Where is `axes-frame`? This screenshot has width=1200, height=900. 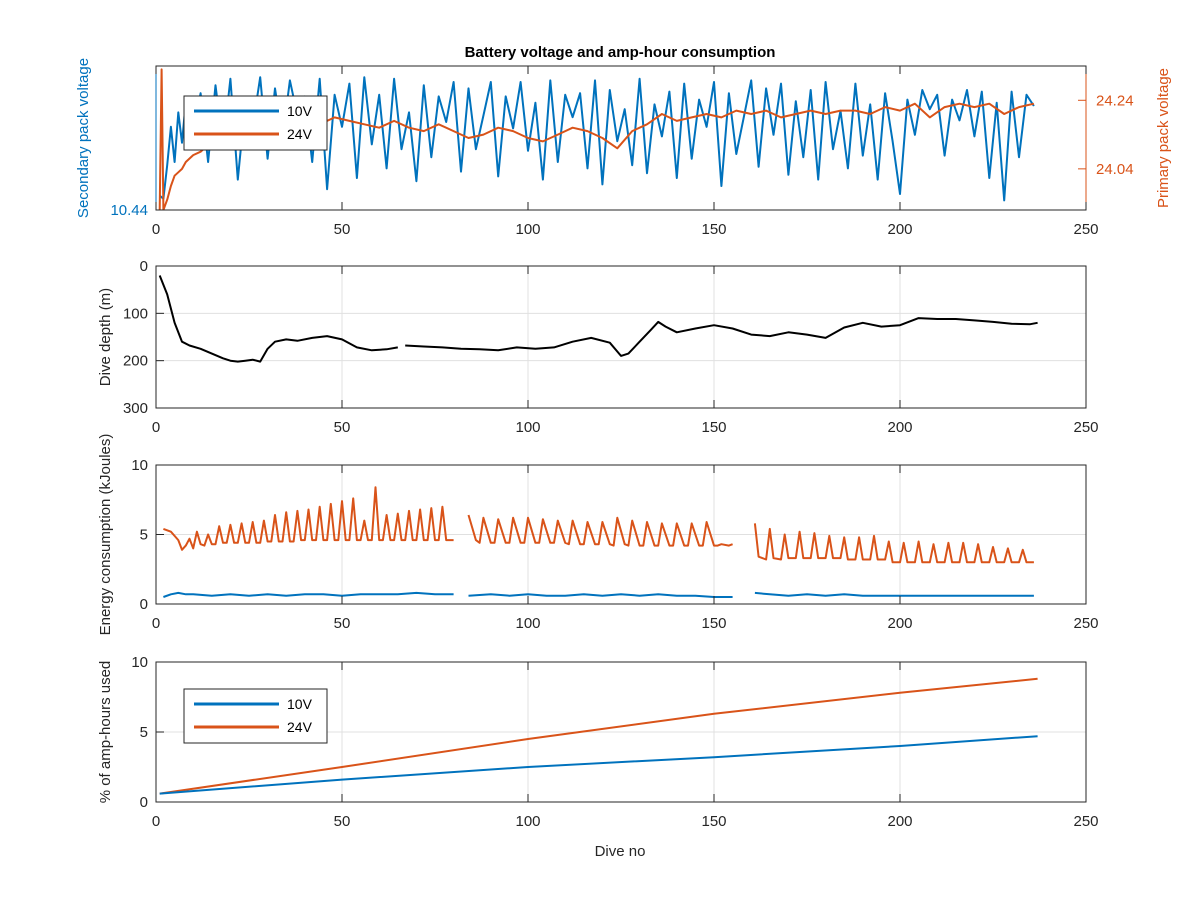 axes-frame is located at coordinates (621, 337).